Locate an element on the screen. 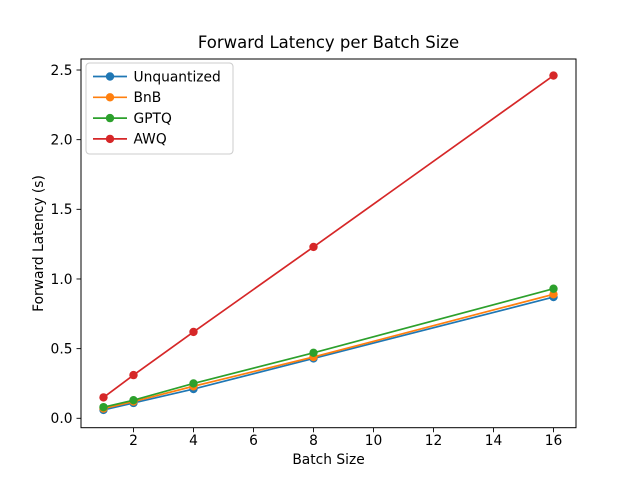 The height and width of the screenshot is (480, 640). legend-marker-awq is located at coordinates (110, 139).